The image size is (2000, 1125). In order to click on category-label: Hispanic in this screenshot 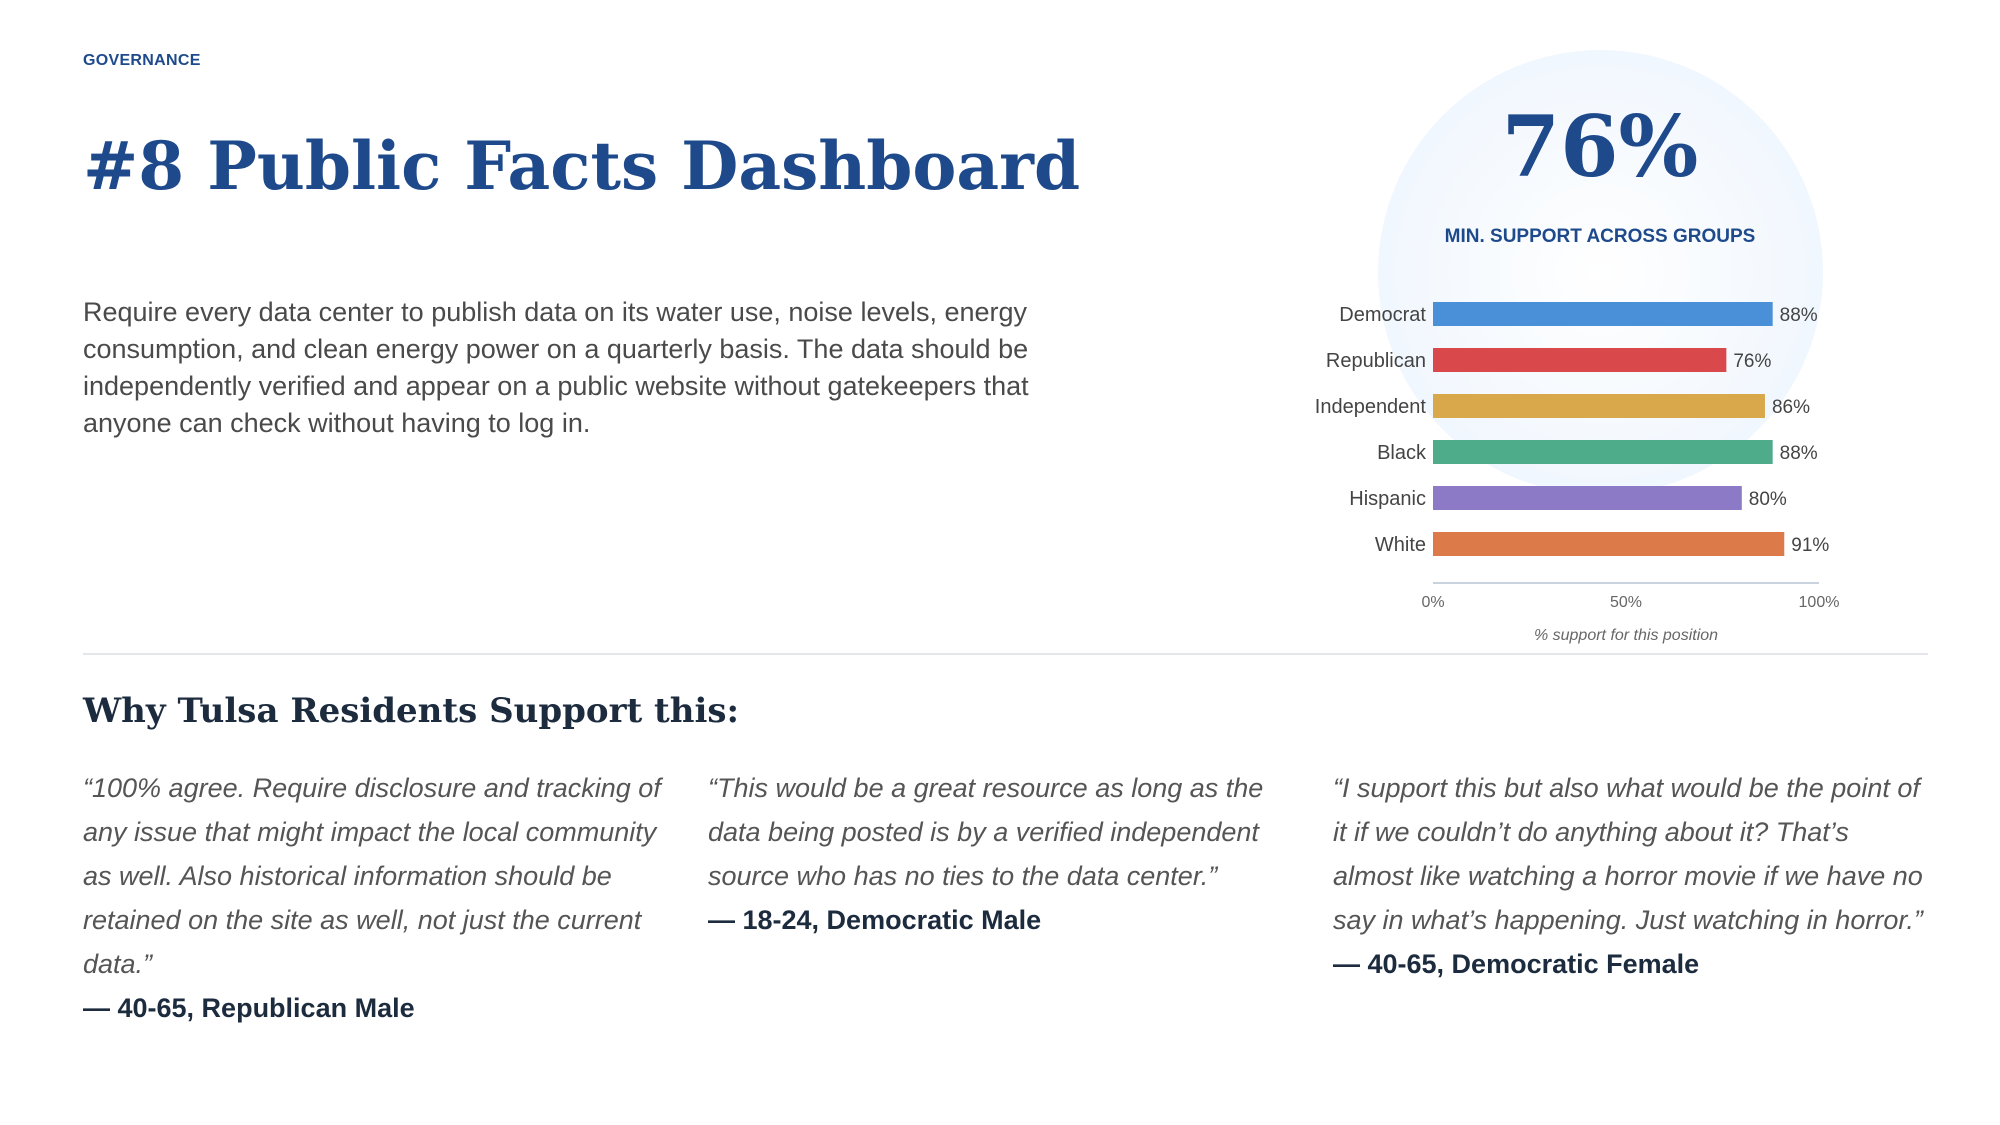, I will do `click(1387, 499)`.